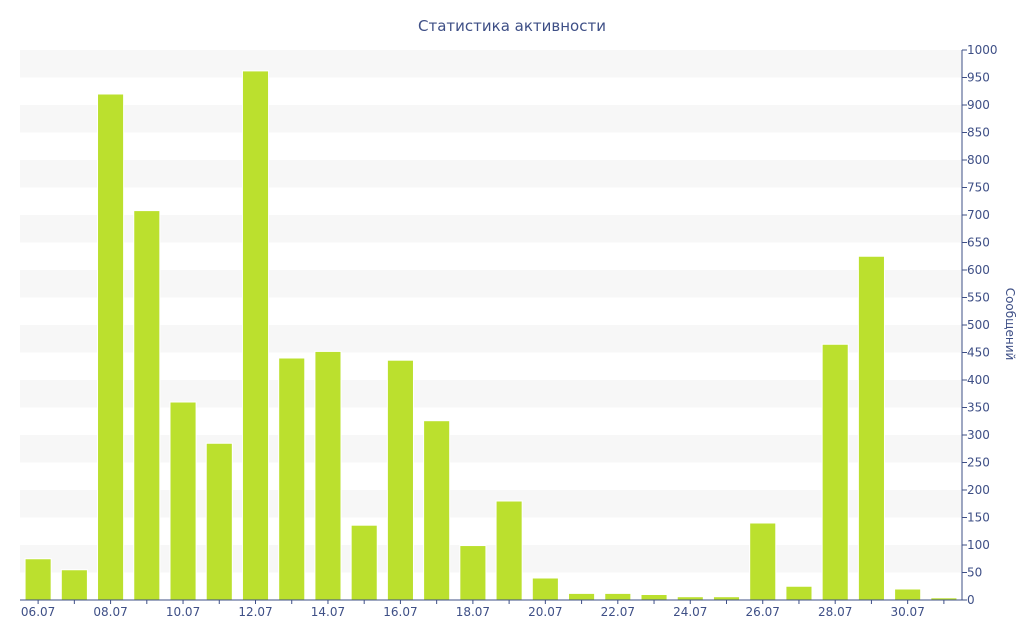 This screenshot has width=1024, height=640. I want to click on y-tick-label: 300, so click(978, 435).